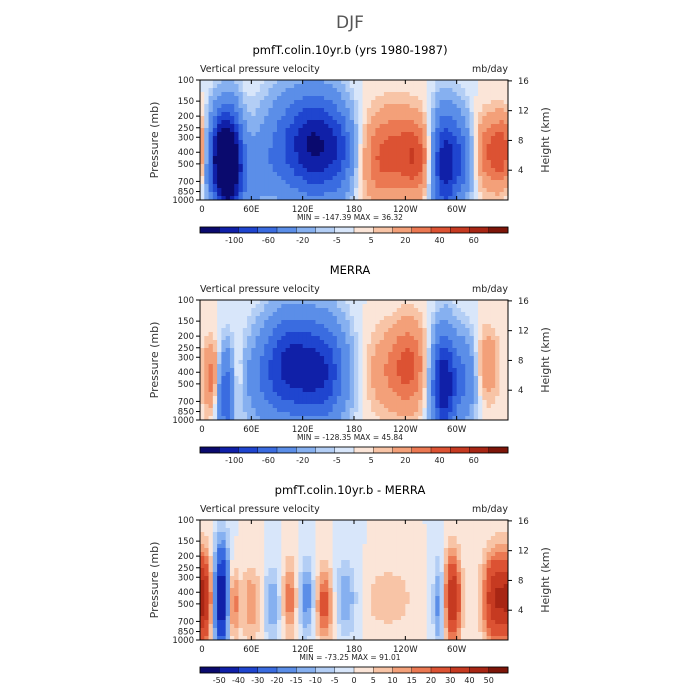 The image size is (700, 700). What do you see at coordinates (209, 450) in the screenshot?
I see `colorbar-box` at bounding box center [209, 450].